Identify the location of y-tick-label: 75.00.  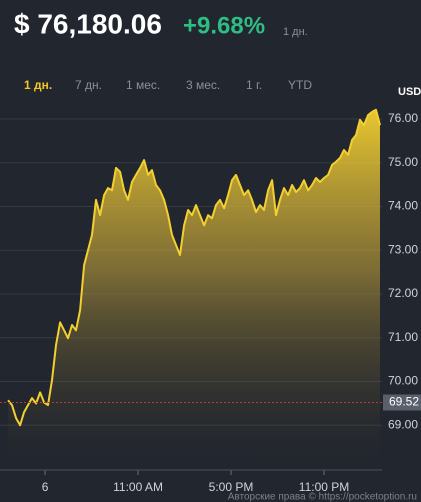
(403, 162).